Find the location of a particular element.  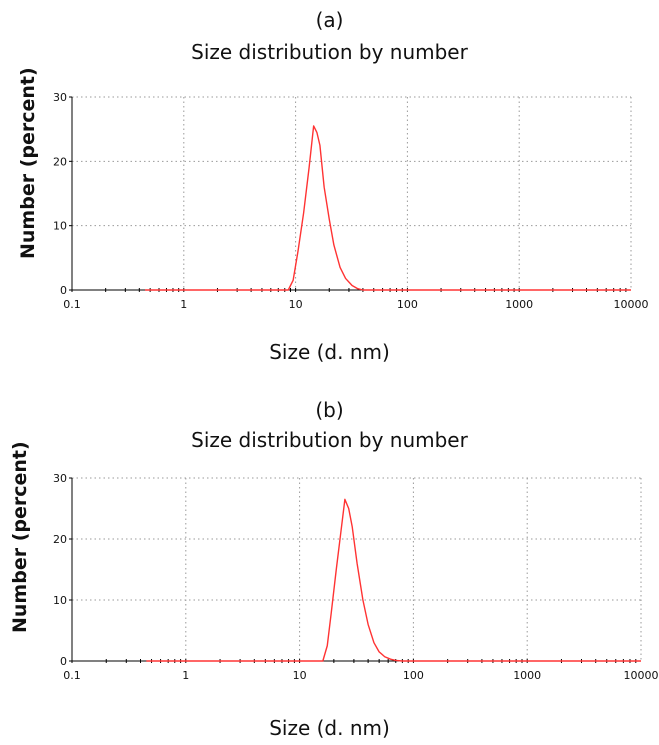

panel-label: (a) is located at coordinates (329, 20).